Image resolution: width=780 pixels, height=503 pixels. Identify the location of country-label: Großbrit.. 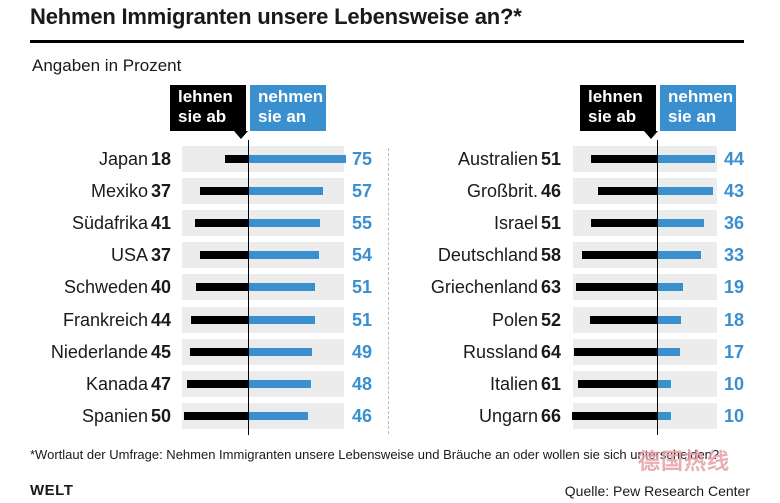
(502, 191).